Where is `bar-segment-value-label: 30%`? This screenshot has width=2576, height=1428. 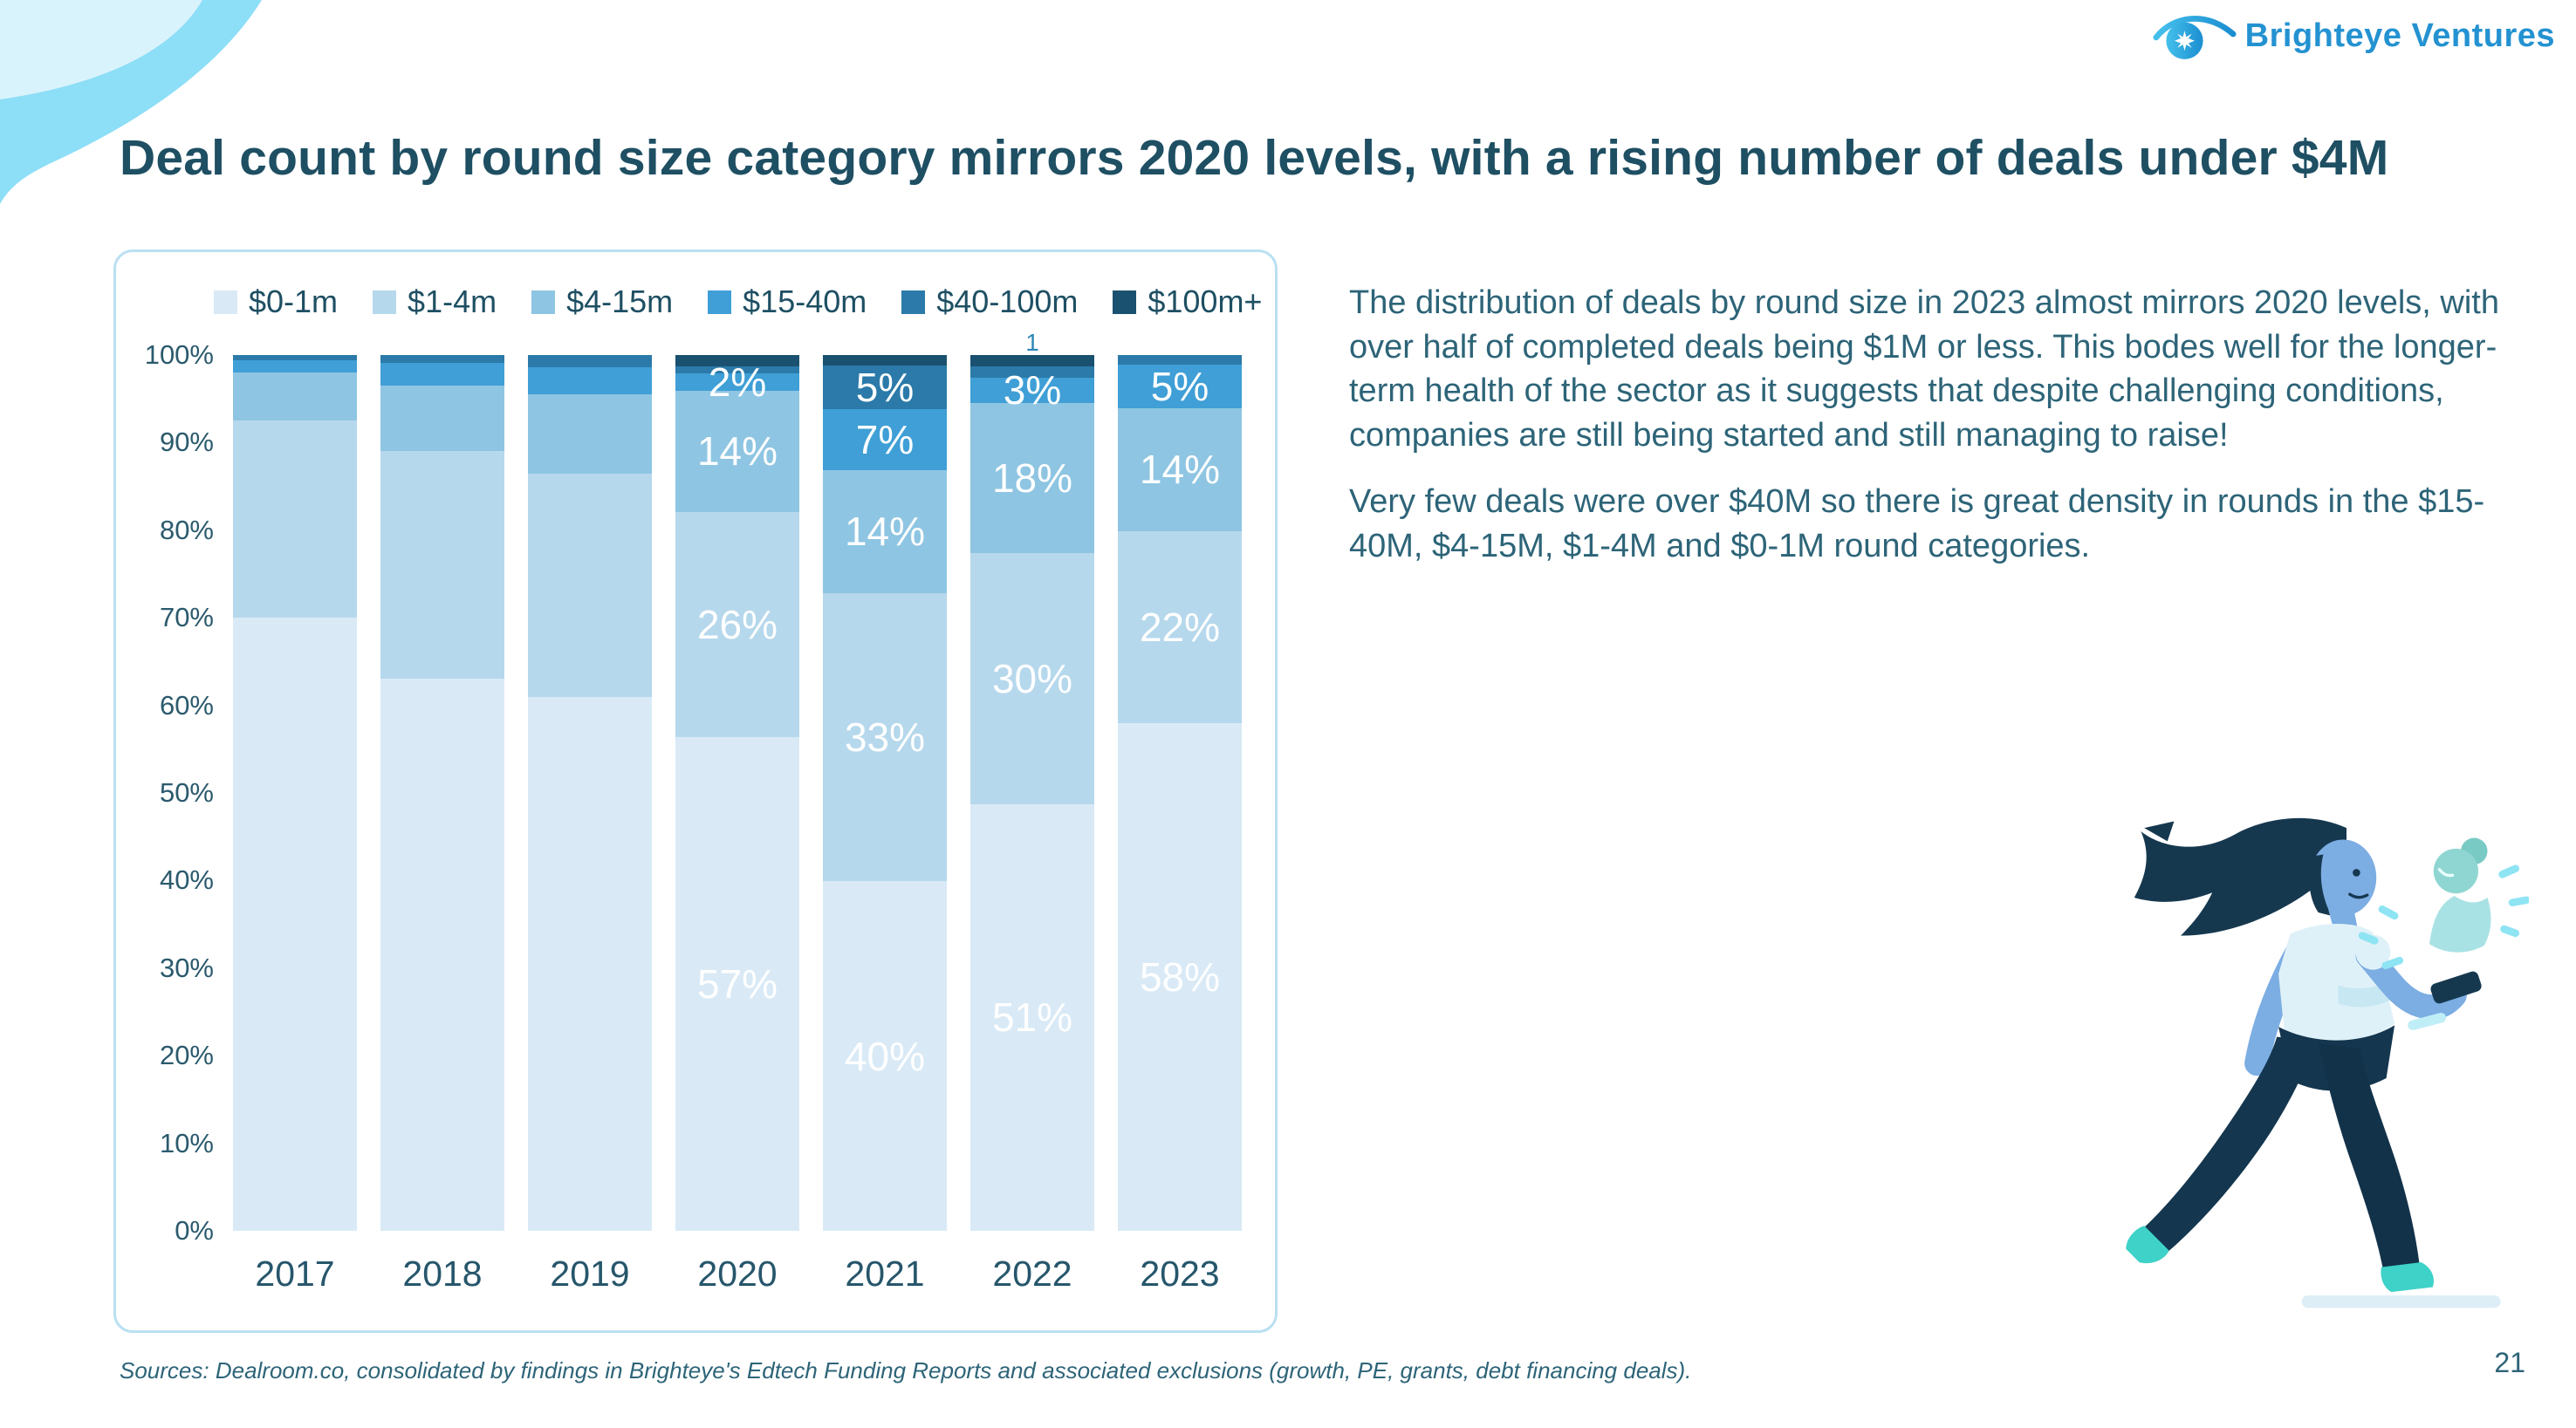 bar-segment-value-label: 30% is located at coordinates (1032, 679).